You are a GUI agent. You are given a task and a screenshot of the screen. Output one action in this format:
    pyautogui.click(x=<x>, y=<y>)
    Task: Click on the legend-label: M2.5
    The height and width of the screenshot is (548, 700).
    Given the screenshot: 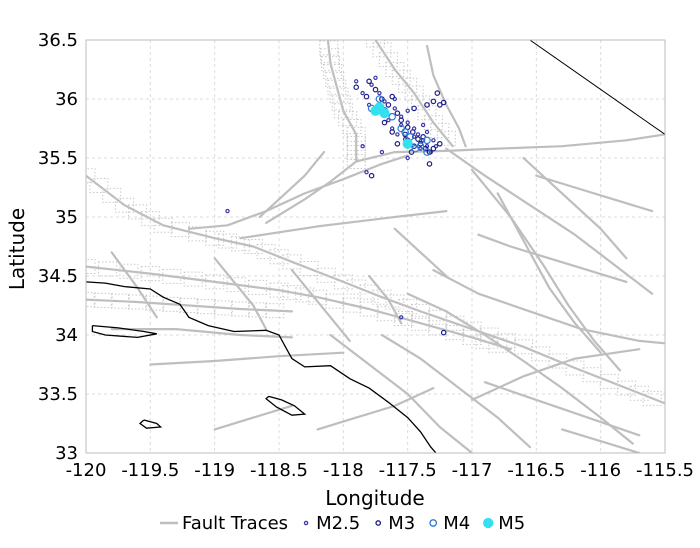 What is the action you would take?
    pyautogui.click(x=338, y=523)
    